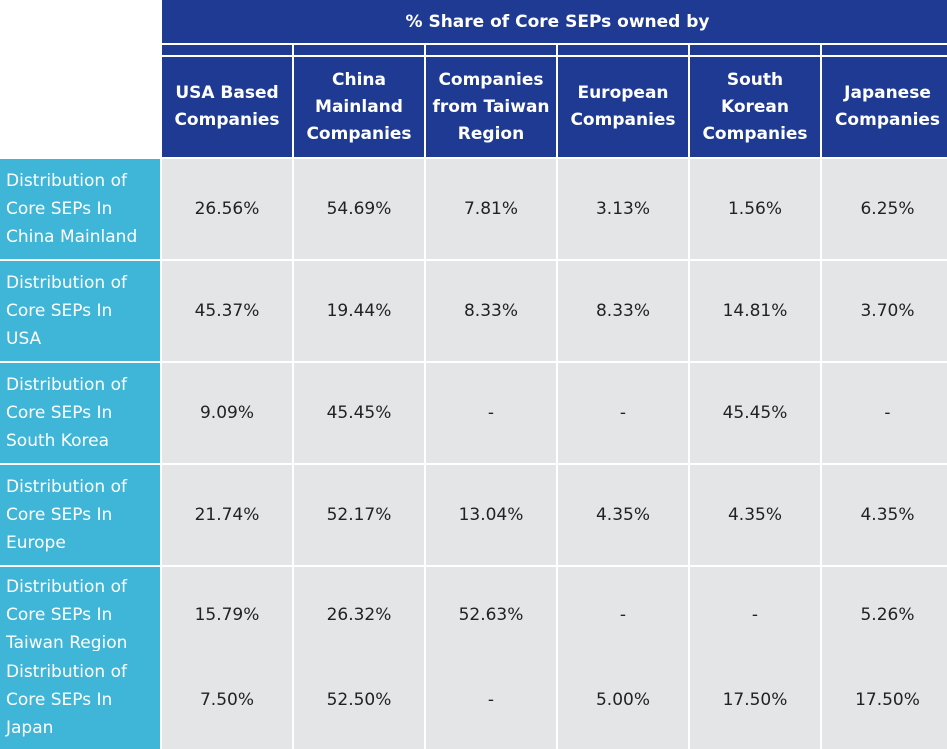 The height and width of the screenshot is (749, 947). Describe the element at coordinates (80, 78) in the screenshot. I see `table-corner` at that location.